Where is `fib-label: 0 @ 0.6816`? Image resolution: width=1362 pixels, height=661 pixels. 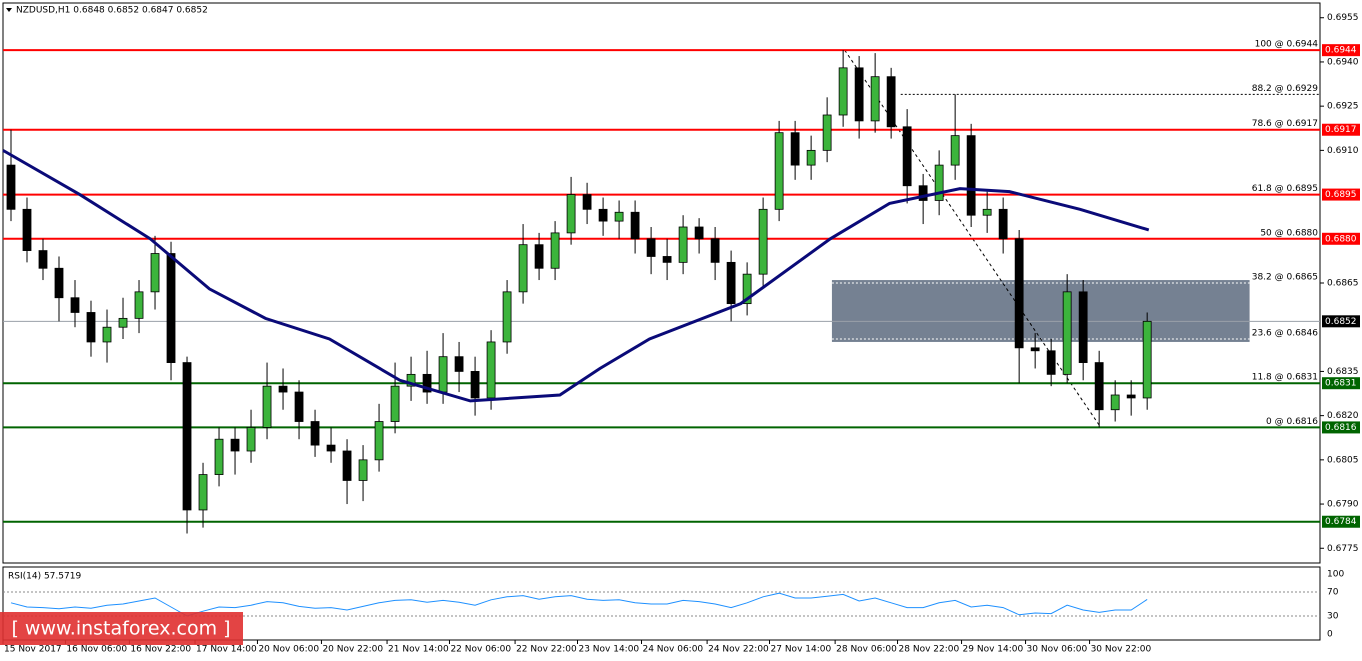
fib-label: 0 @ 0.6816 is located at coordinates (1292, 422).